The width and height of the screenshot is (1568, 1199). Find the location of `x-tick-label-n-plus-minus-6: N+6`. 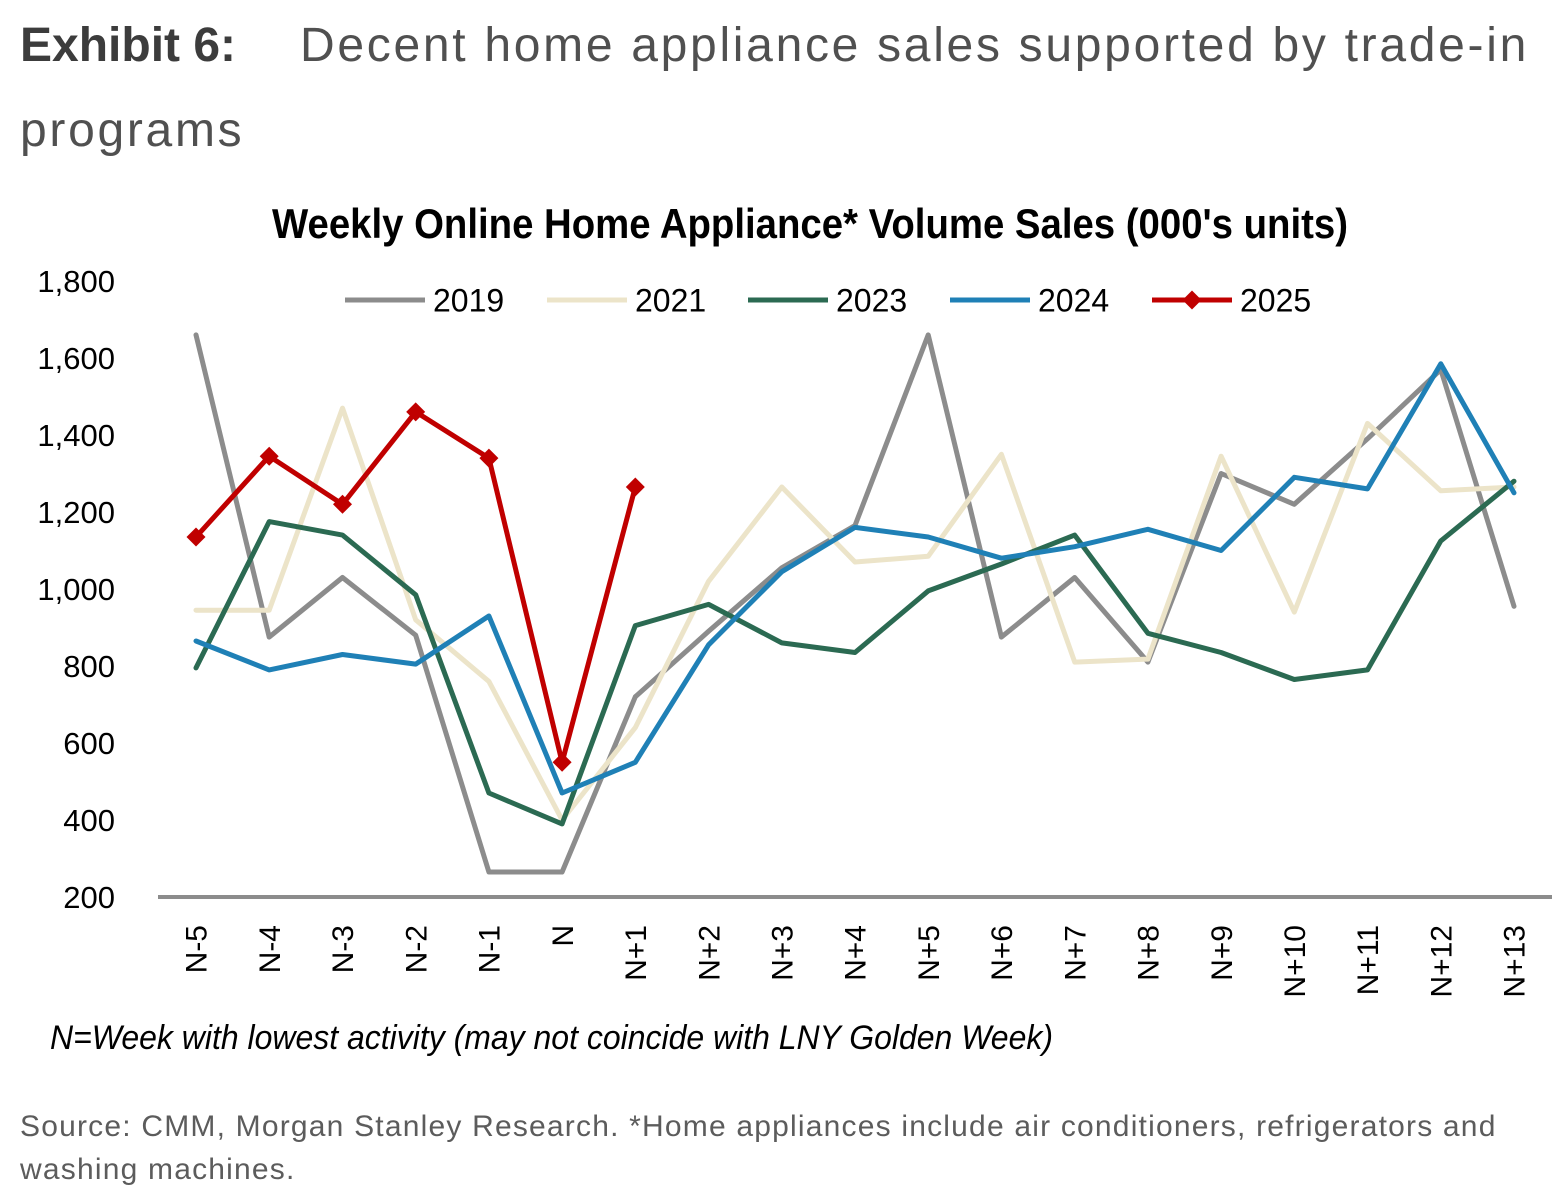

x-tick-label-n-plus-minus-6: N+6 is located at coordinates (1002, 953).